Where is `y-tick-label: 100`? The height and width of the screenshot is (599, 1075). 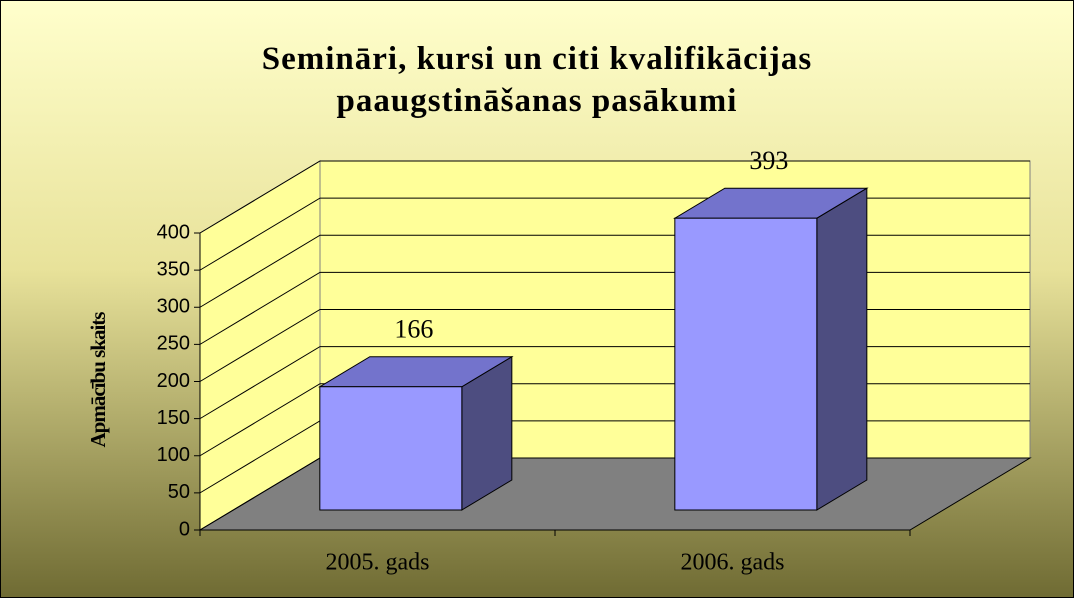 y-tick-label: 100 is located at coordinates (173, 455).